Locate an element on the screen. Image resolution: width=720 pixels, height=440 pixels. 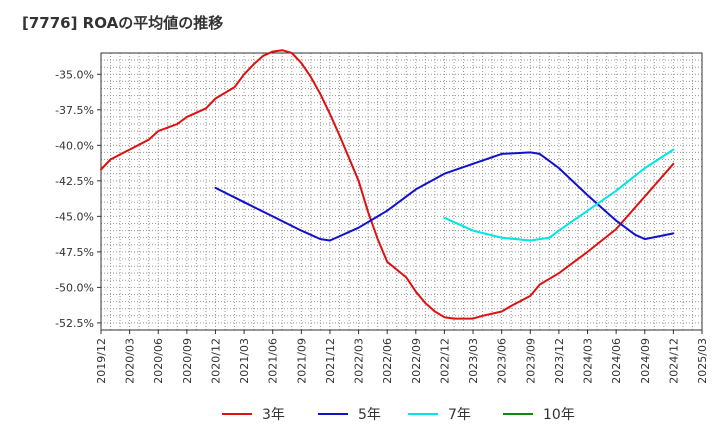
x-tick-label: 2022/06 is located at coordinates (387, 361).